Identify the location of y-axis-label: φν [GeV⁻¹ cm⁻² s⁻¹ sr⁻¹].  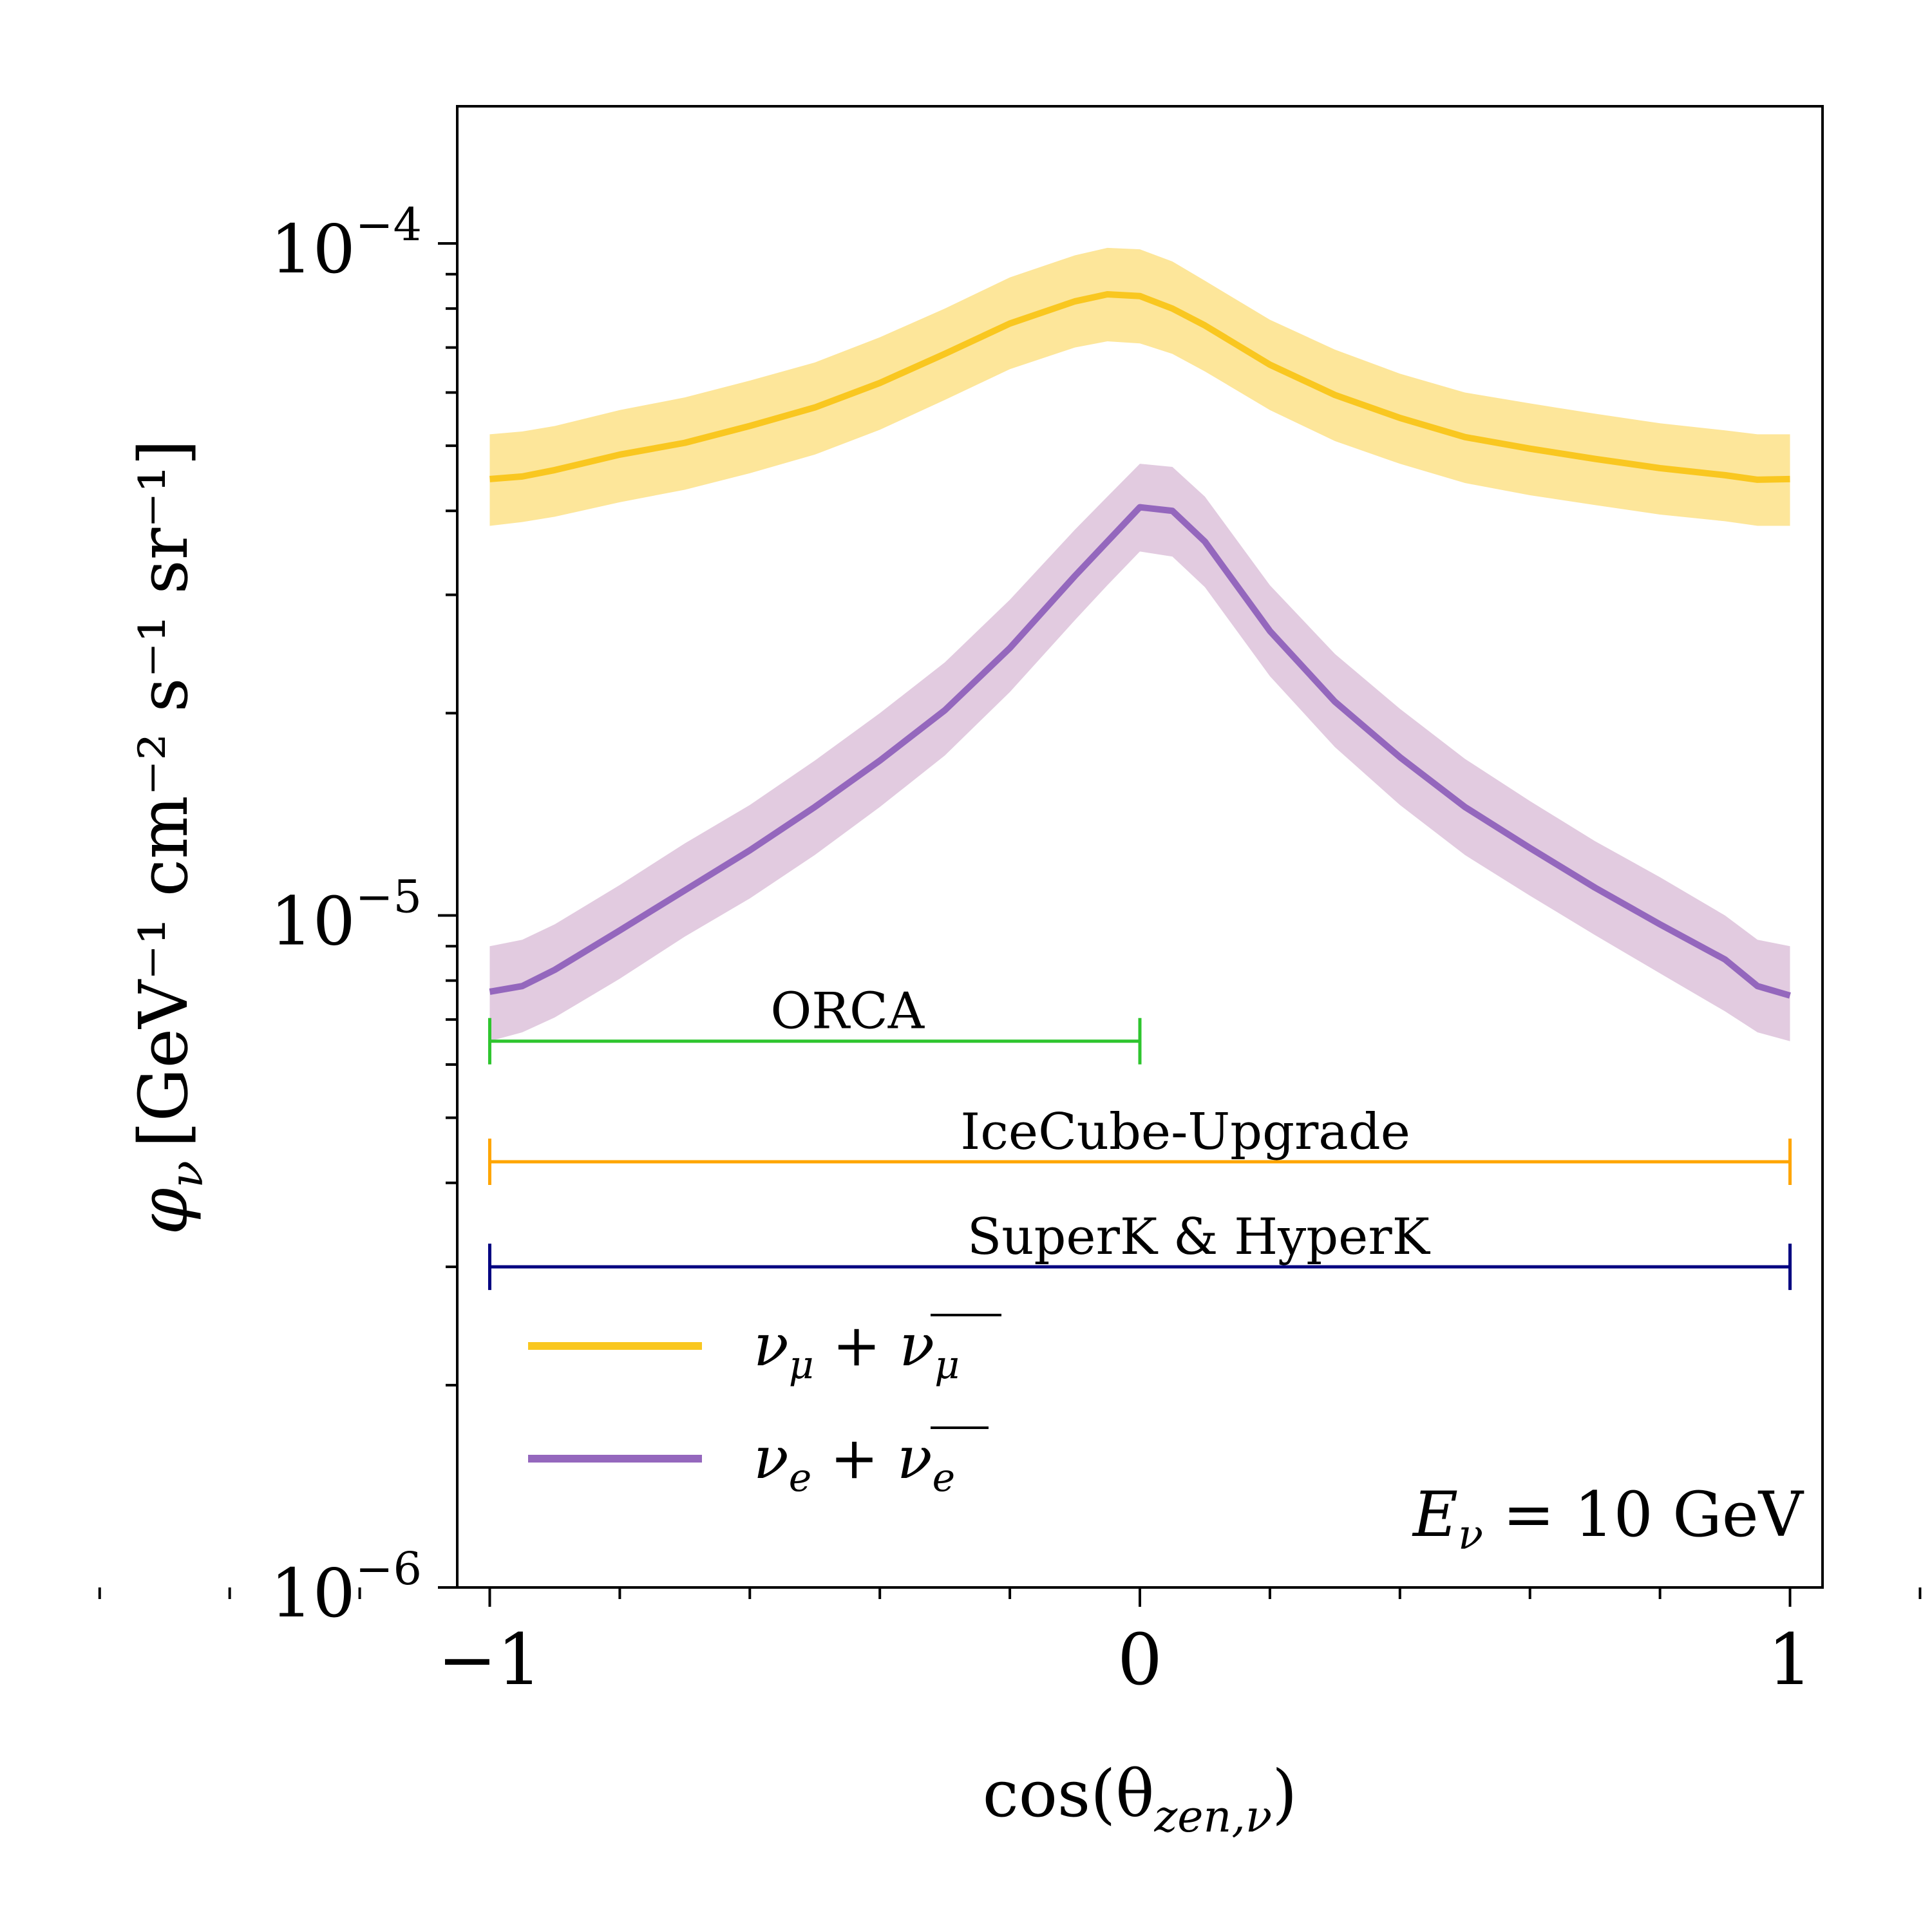
(168, 837).